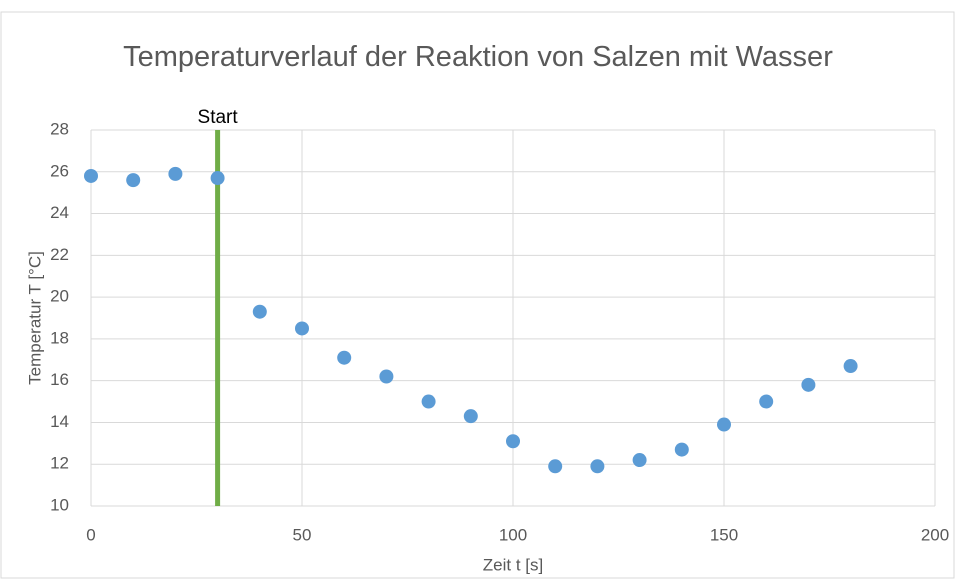 Image resolution: width=956 pixels, height=579 pixels. What do you see at coordinates (59, 337) in the screenshot?
I see `y-tick-label: 18` at bounding box center [59, 337].